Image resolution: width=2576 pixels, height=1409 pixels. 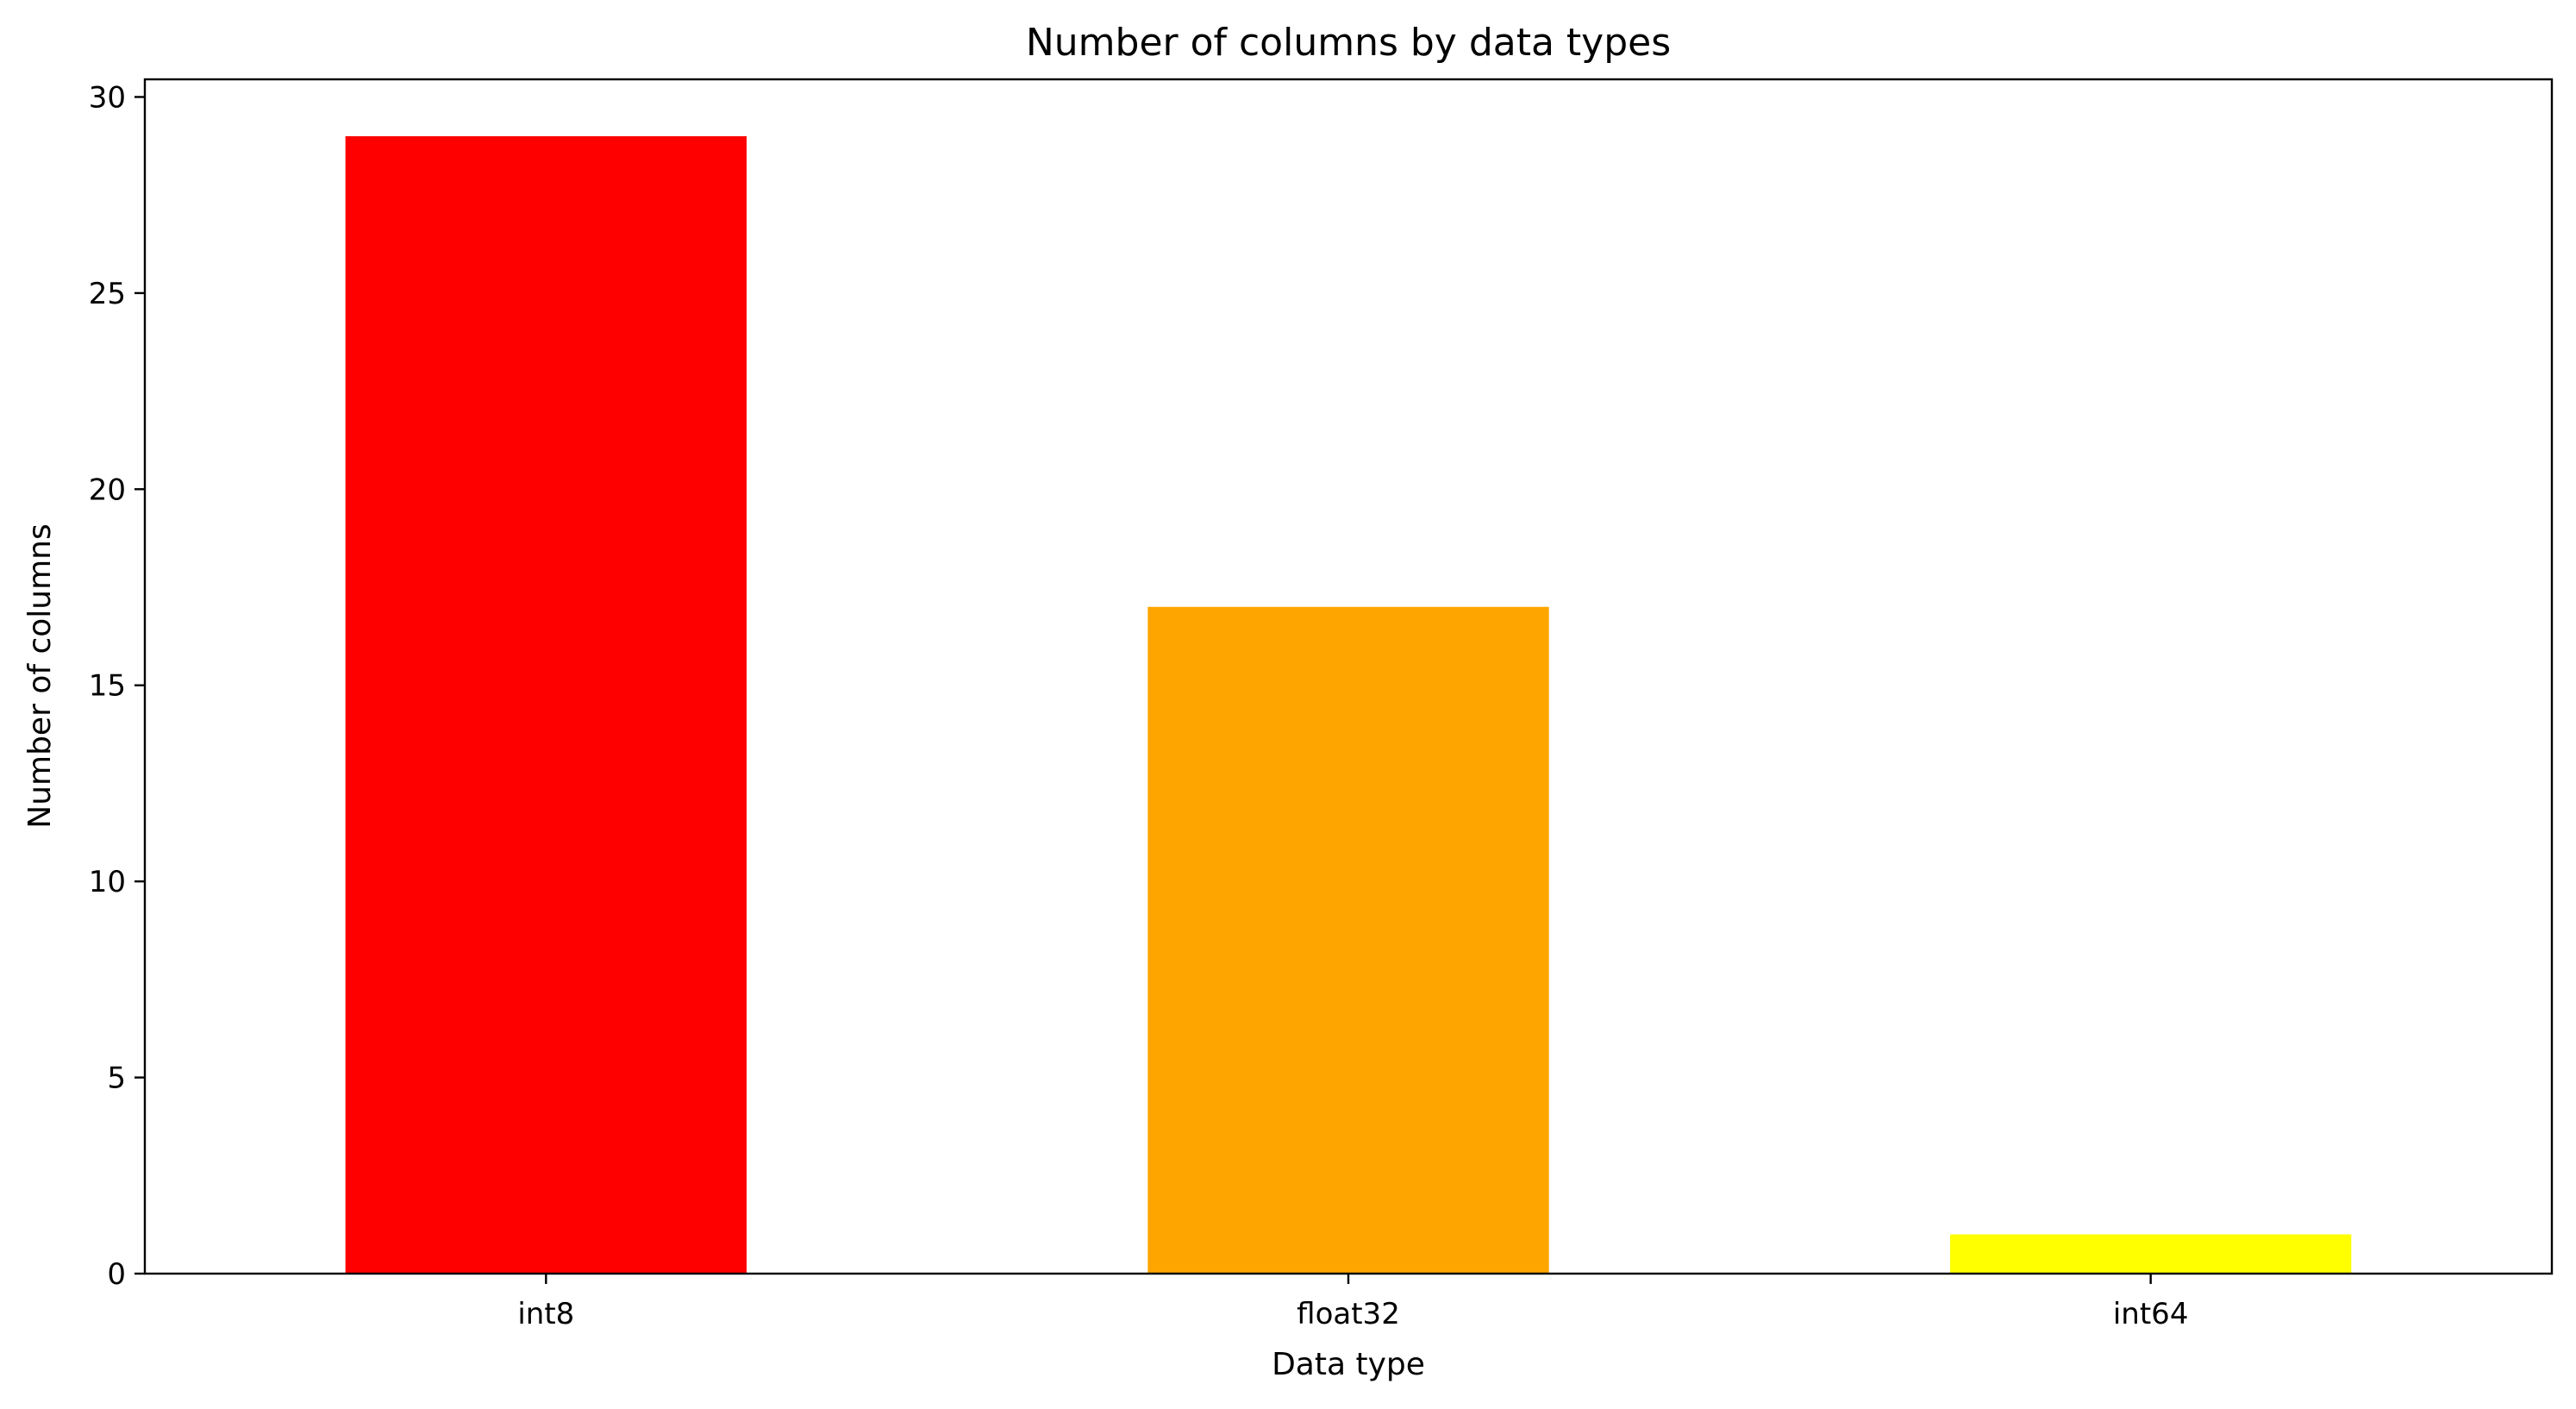 I want to click on x-axis-ticks: int8 float32 int64, so click(x=1352, y=1302).